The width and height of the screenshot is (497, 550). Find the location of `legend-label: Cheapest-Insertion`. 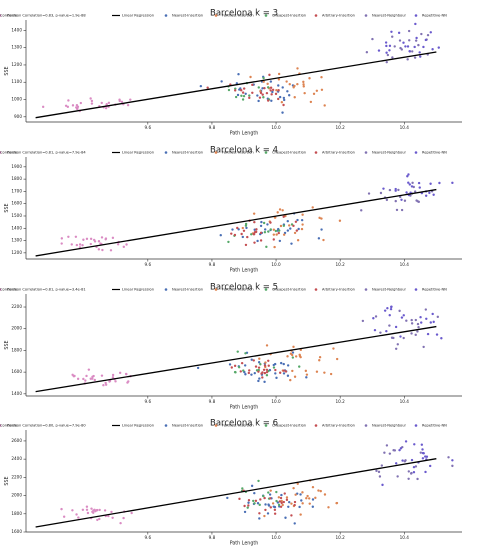

legend-label: Cheapest-Insertion is located at coordinates (289, 290).